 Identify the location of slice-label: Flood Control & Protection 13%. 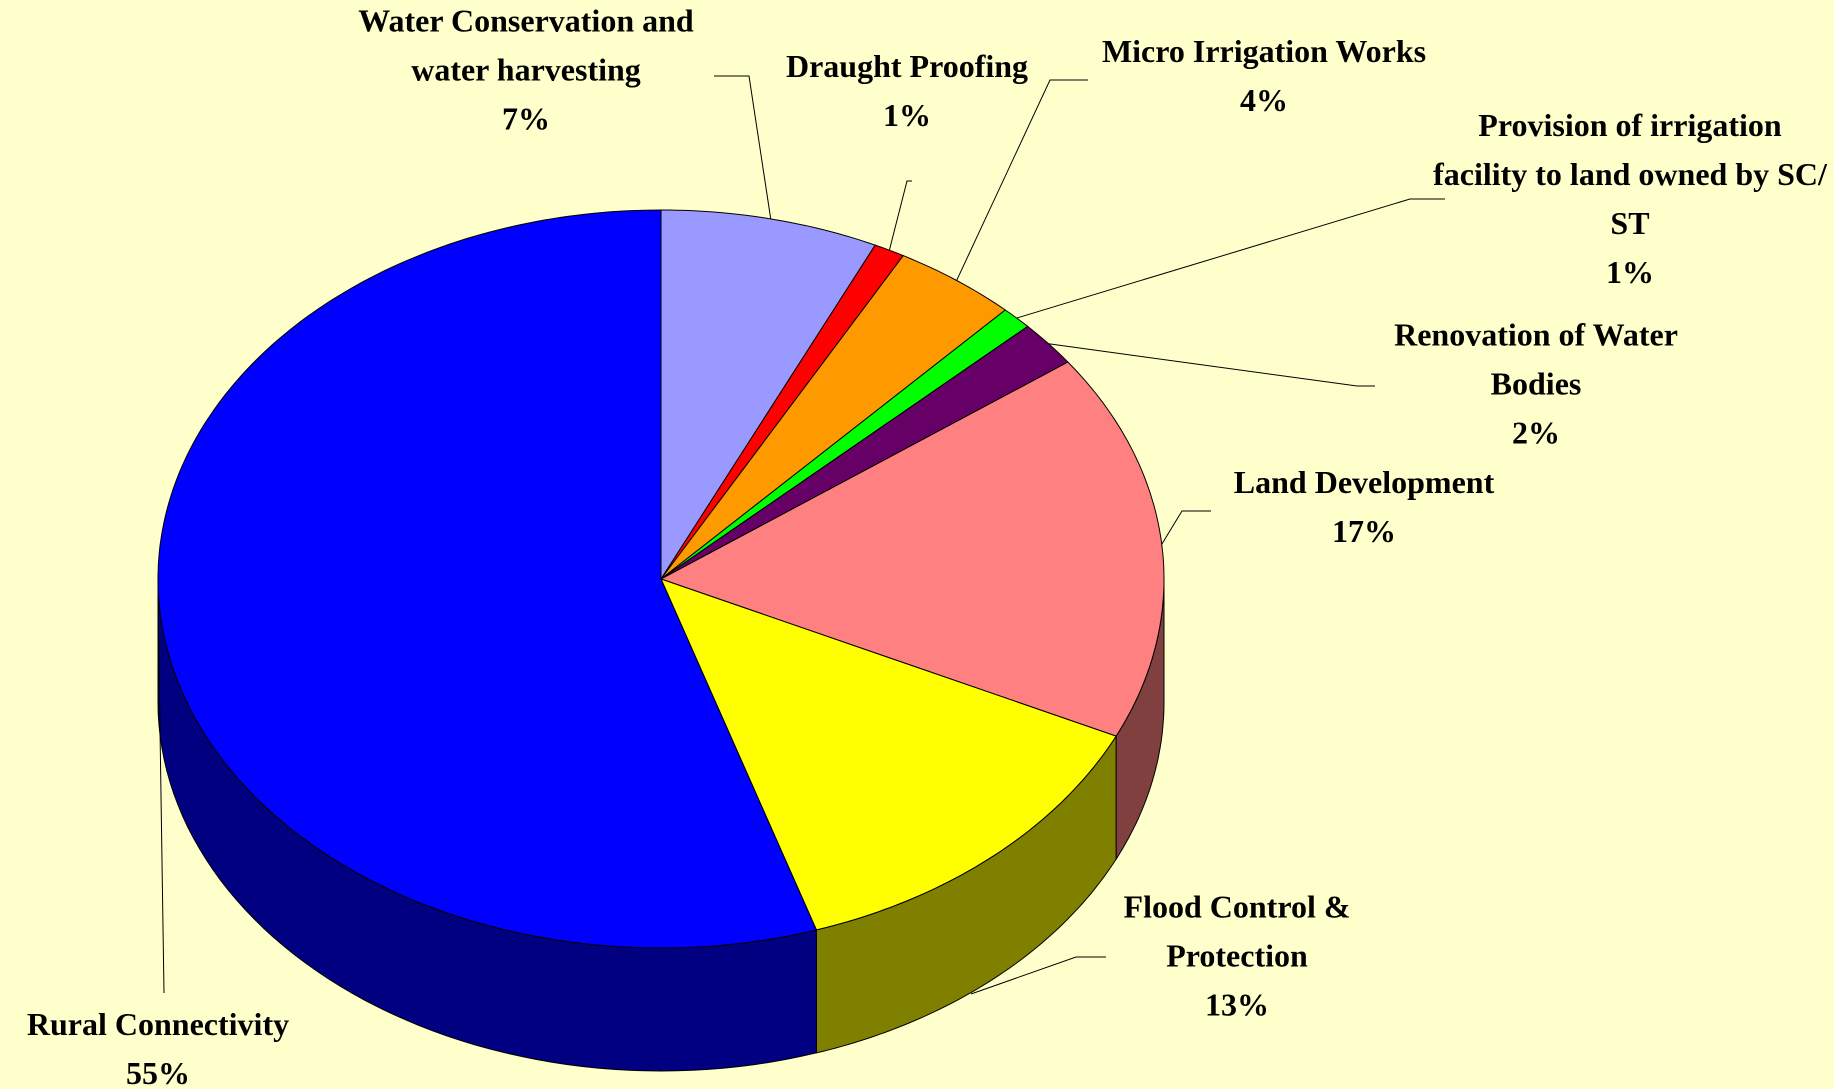
(1237, 956).